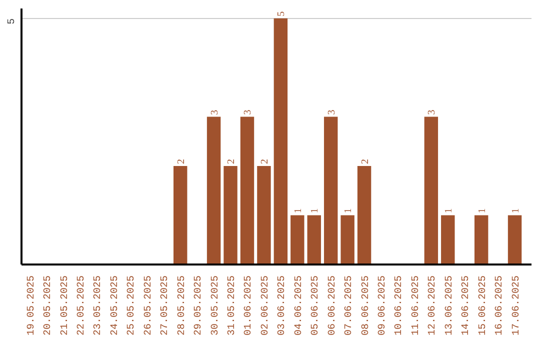  What do you see at coordinates (166, 305) in the screenshot?
I see `x-tick-label: 27.05.2025` at bounding box center [166, 305].